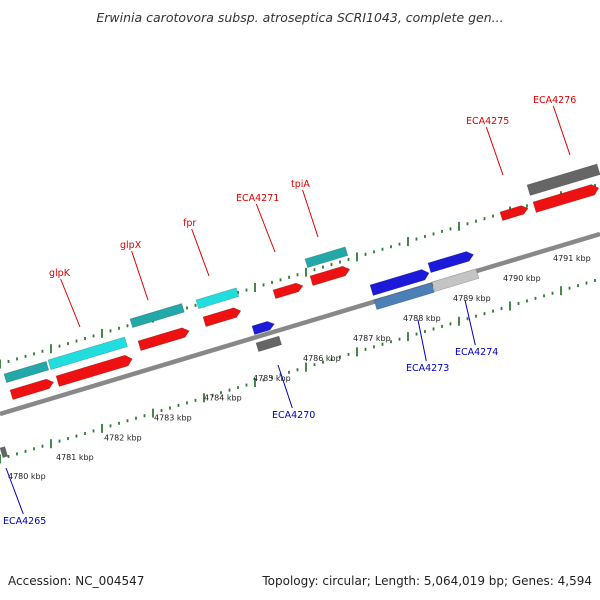 Image resolution: width=600 pixels, height=600 pixels. What do you see at coordinates (131, 245) in the screenshot?
I see `plus-strand-label: glpX` at bounding box center [131, 245].